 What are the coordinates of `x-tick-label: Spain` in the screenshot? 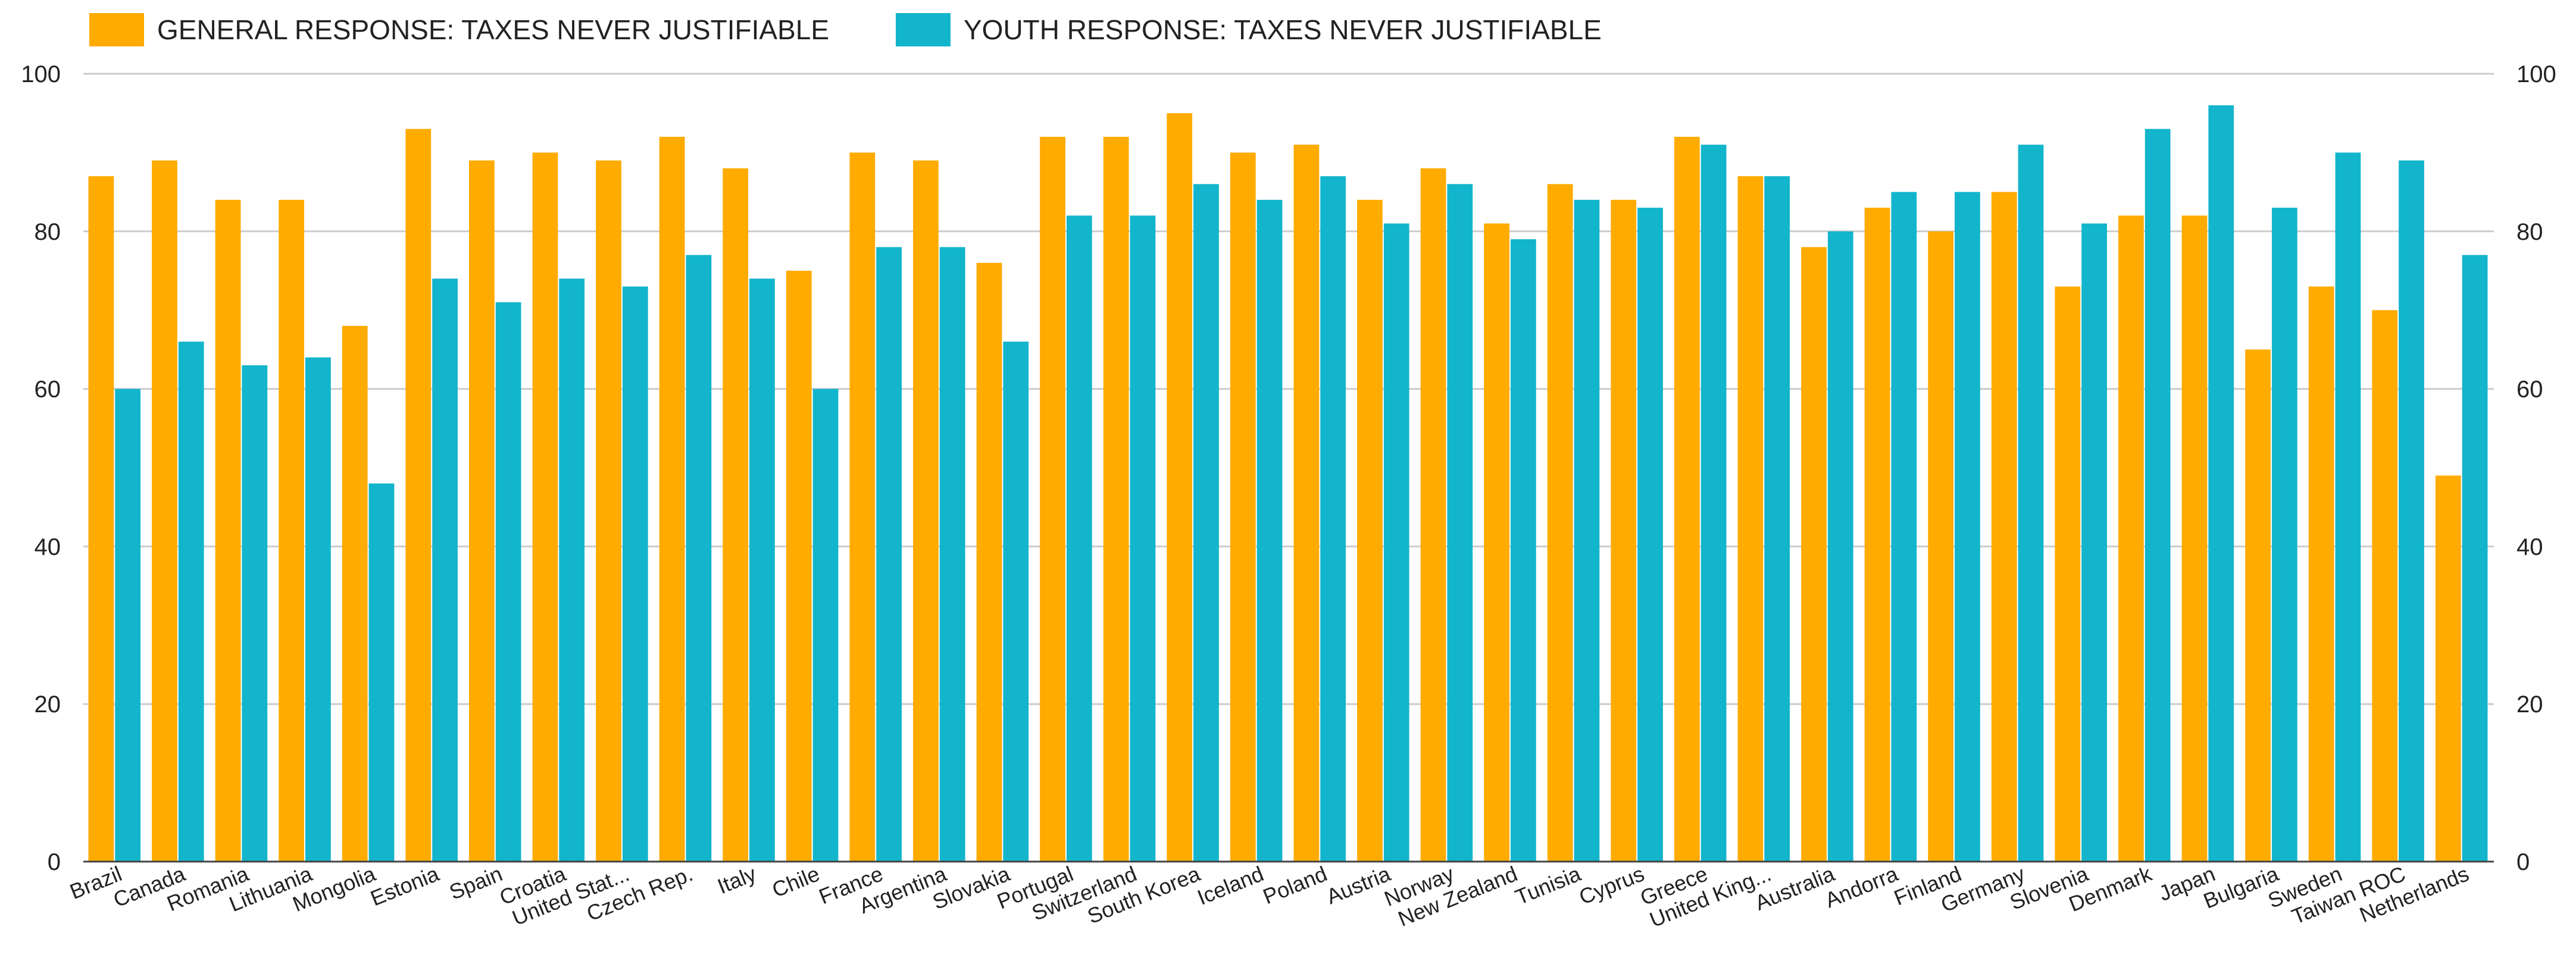 It's located at (476, 882).